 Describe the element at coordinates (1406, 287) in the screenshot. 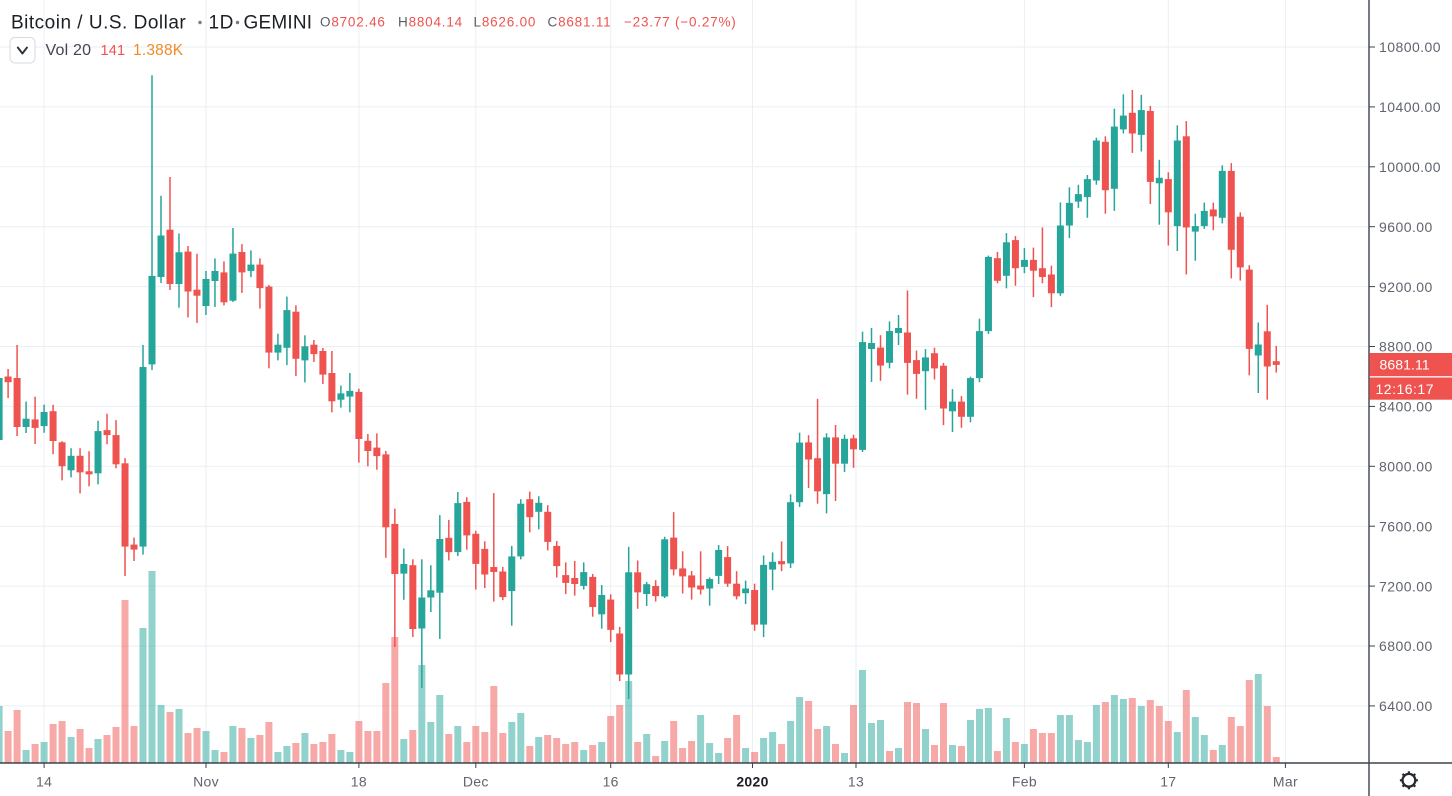

I see `svg-text: 9200.00` at that location.